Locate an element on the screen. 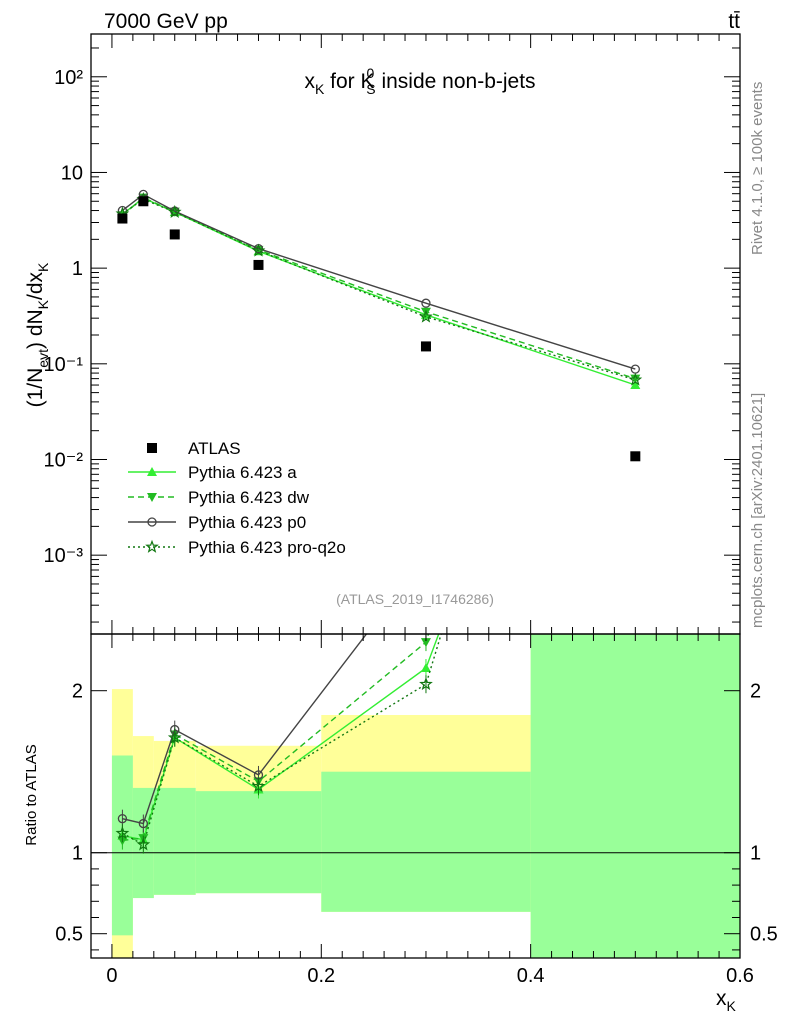 This screenshot has width=786, height=1024. y-axis-label-main: (1/Nevt) dNK/dxK is located at coordinates (37, 334).